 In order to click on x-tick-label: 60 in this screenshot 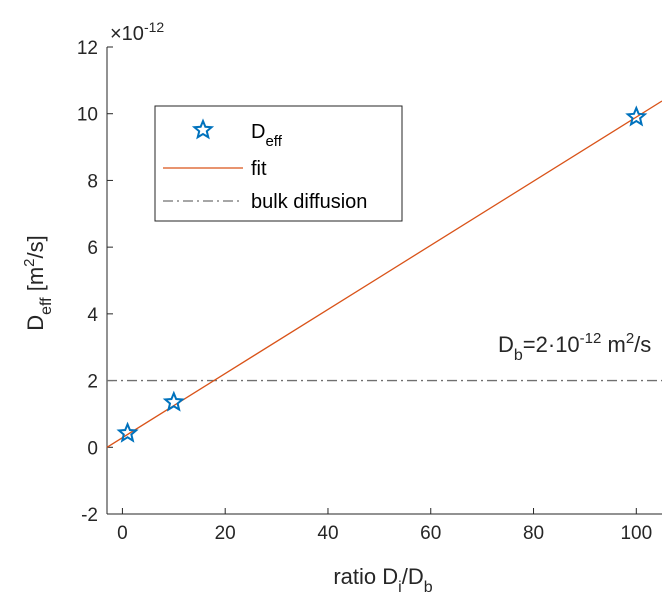, I will do `click(430, 533)`.